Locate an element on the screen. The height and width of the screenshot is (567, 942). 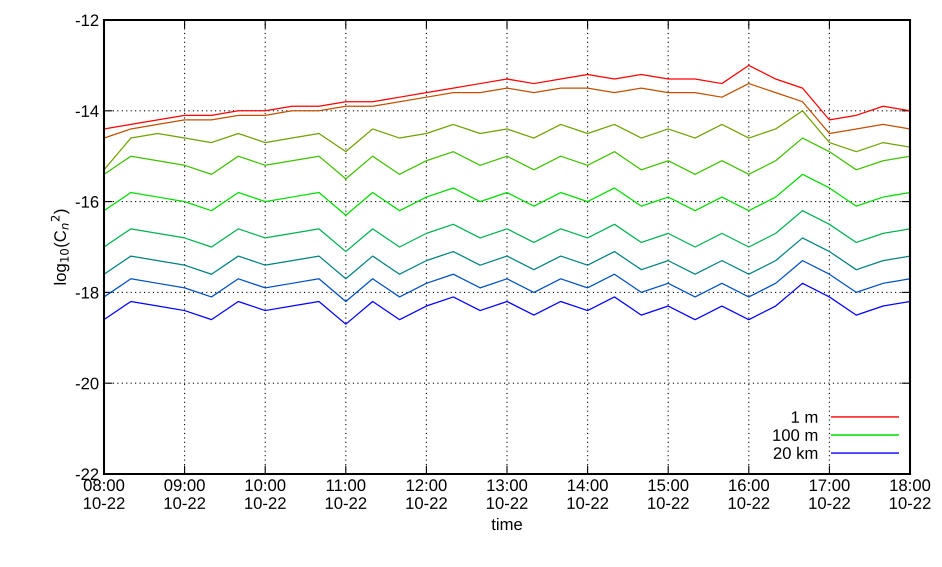
legend-label: 20 km is located at coordinates (796, 453).